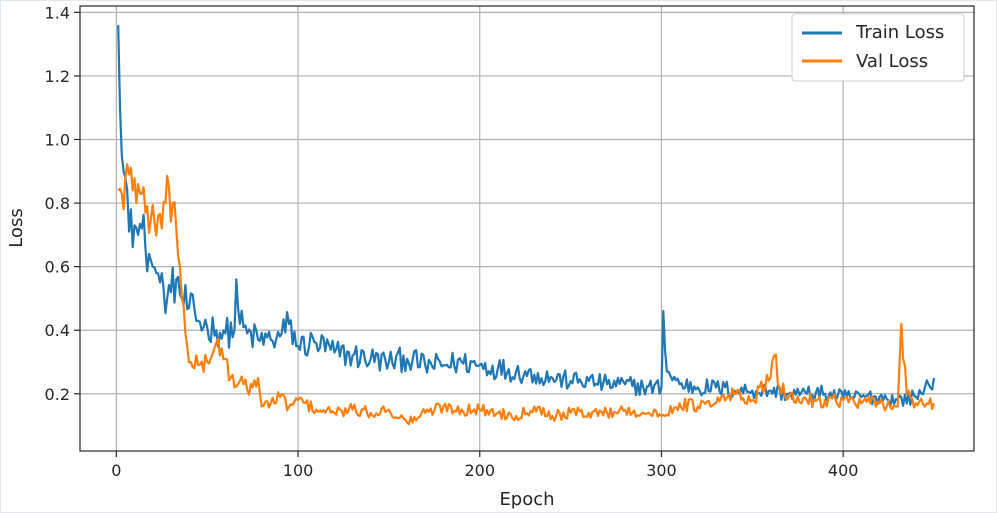  I want to click on x-tick-label: 100, so click(298, 470).